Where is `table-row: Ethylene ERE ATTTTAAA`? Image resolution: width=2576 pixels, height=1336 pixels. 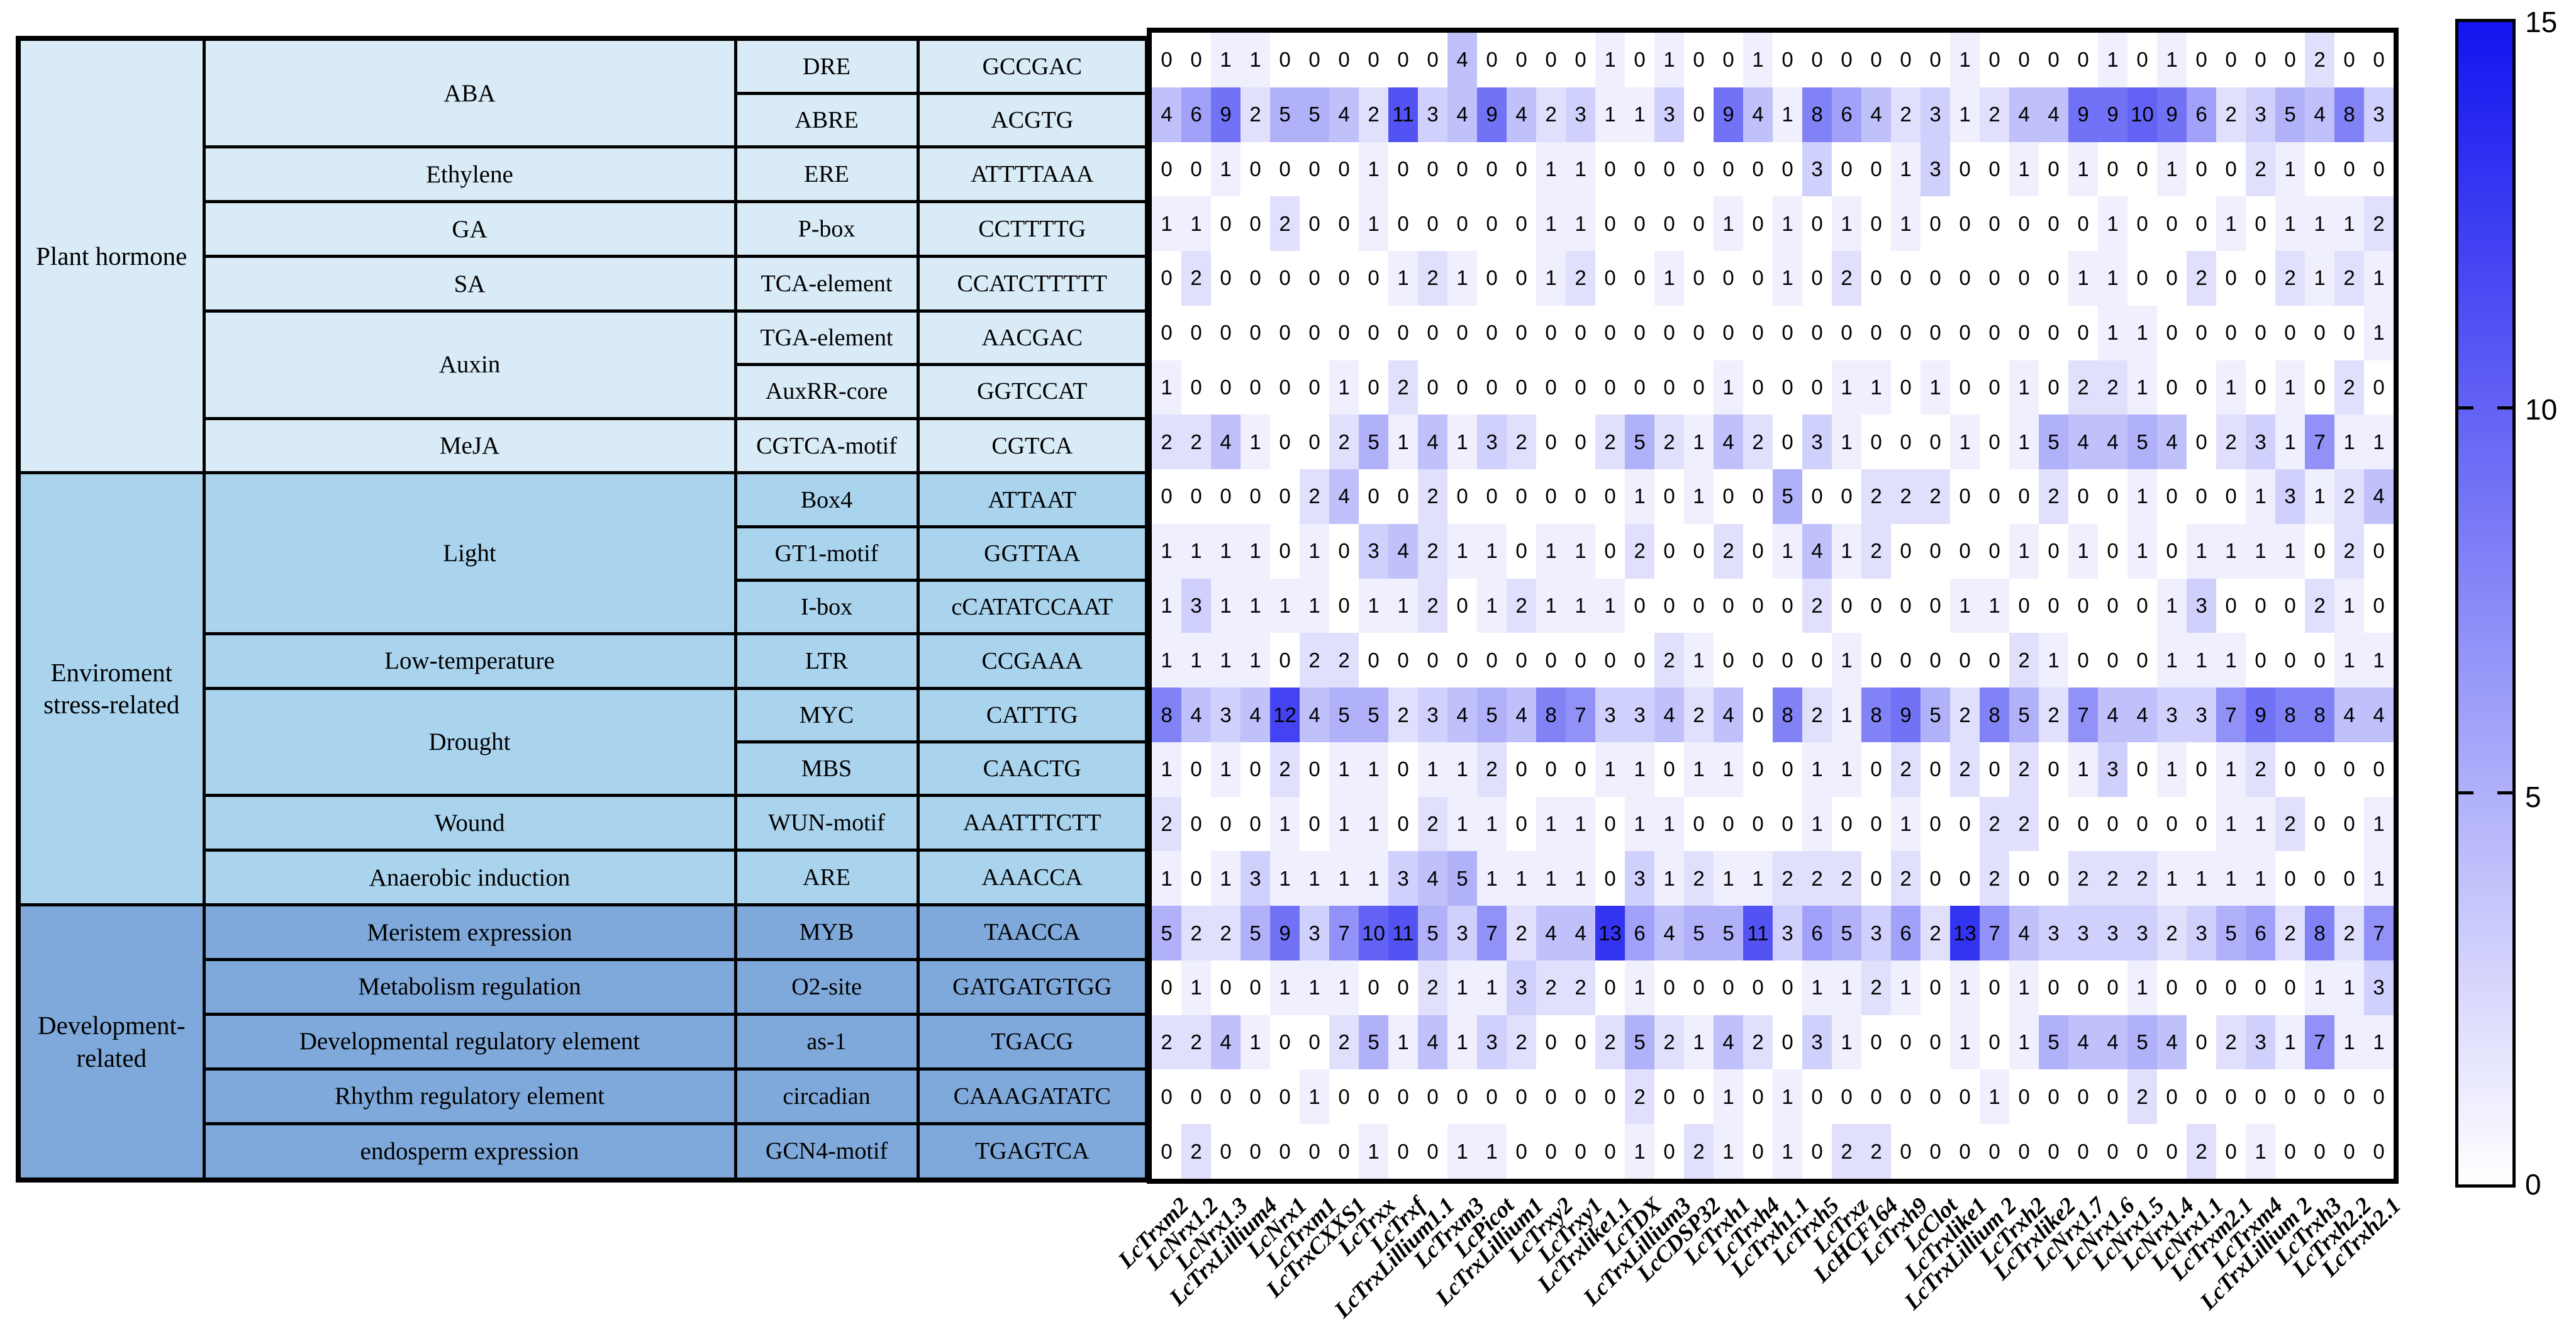
table-row: Ethylene ERE ATTTTAAA is located at coordinates (583, 174).